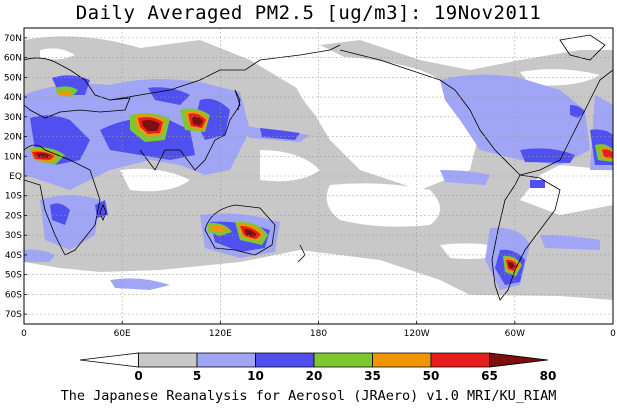 Image resolution: width=617 pixels, height=410 pixels. I want to click on colorbar-label: 20, so click(314, 376).